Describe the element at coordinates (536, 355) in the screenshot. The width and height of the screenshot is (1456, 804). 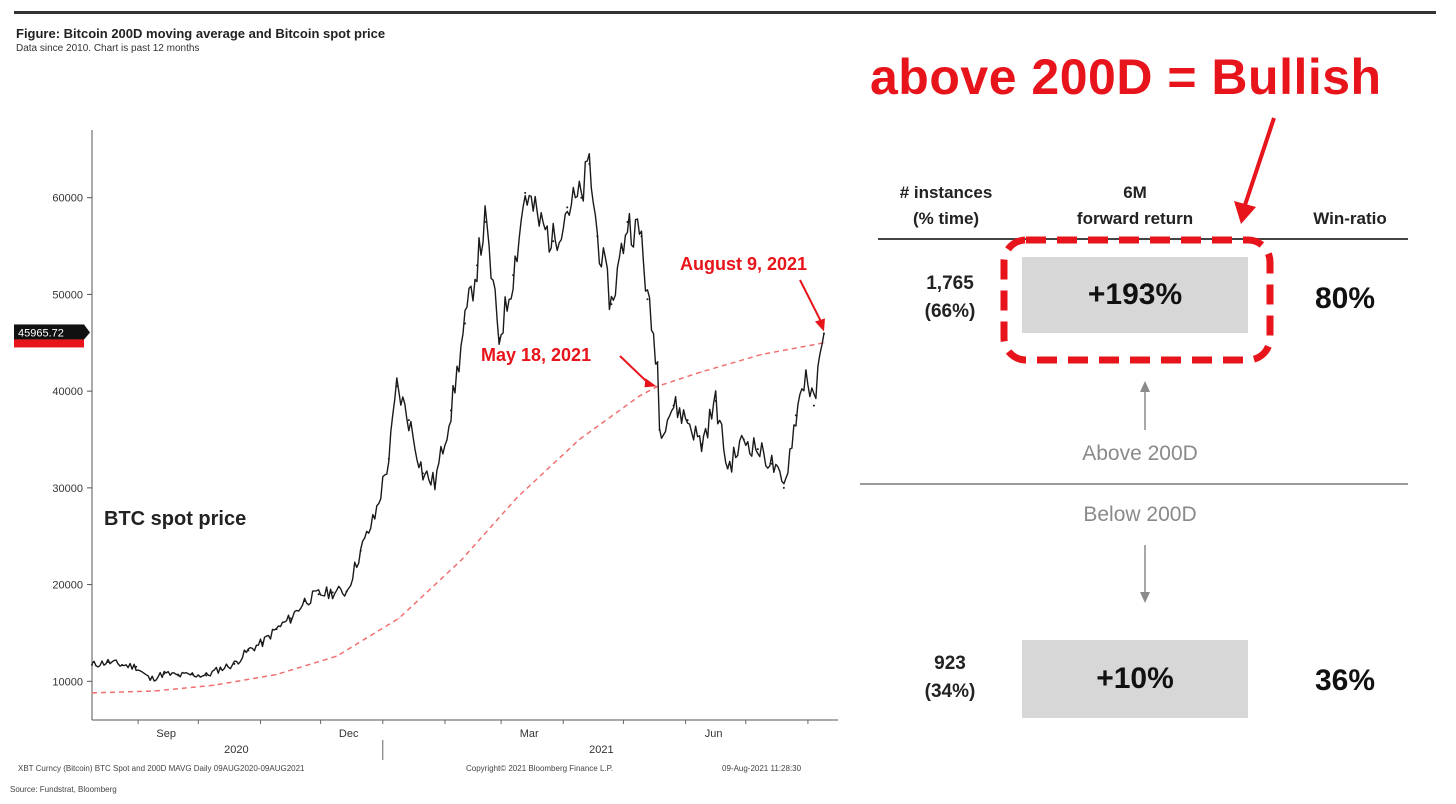
I see `may-18-annotation: May 18, 2021` at that location.